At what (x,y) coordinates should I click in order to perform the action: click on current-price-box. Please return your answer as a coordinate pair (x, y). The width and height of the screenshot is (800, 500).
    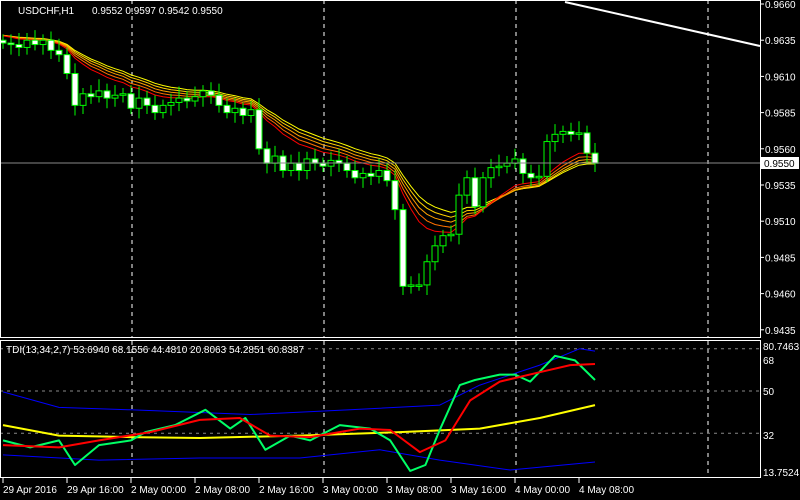
    Looking at the image, I should click on (780, 163).